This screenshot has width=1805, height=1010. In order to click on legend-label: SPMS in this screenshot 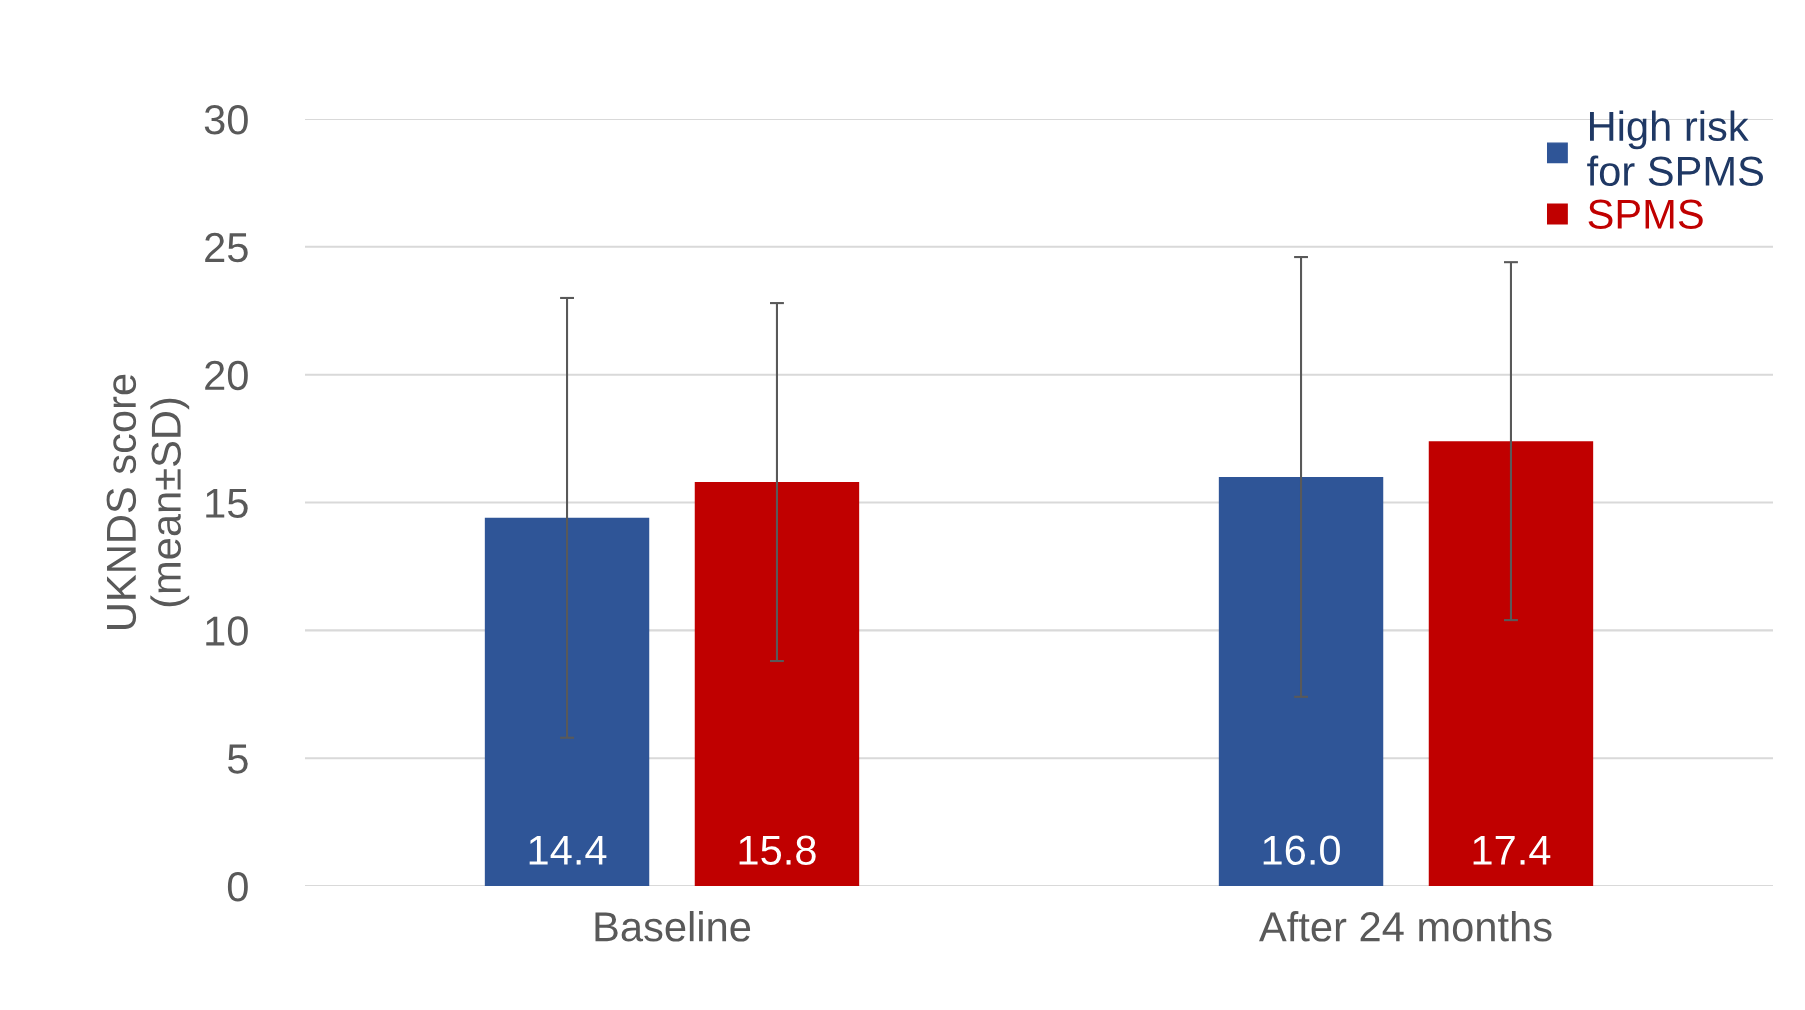, I will do `click(1645, 214)`.